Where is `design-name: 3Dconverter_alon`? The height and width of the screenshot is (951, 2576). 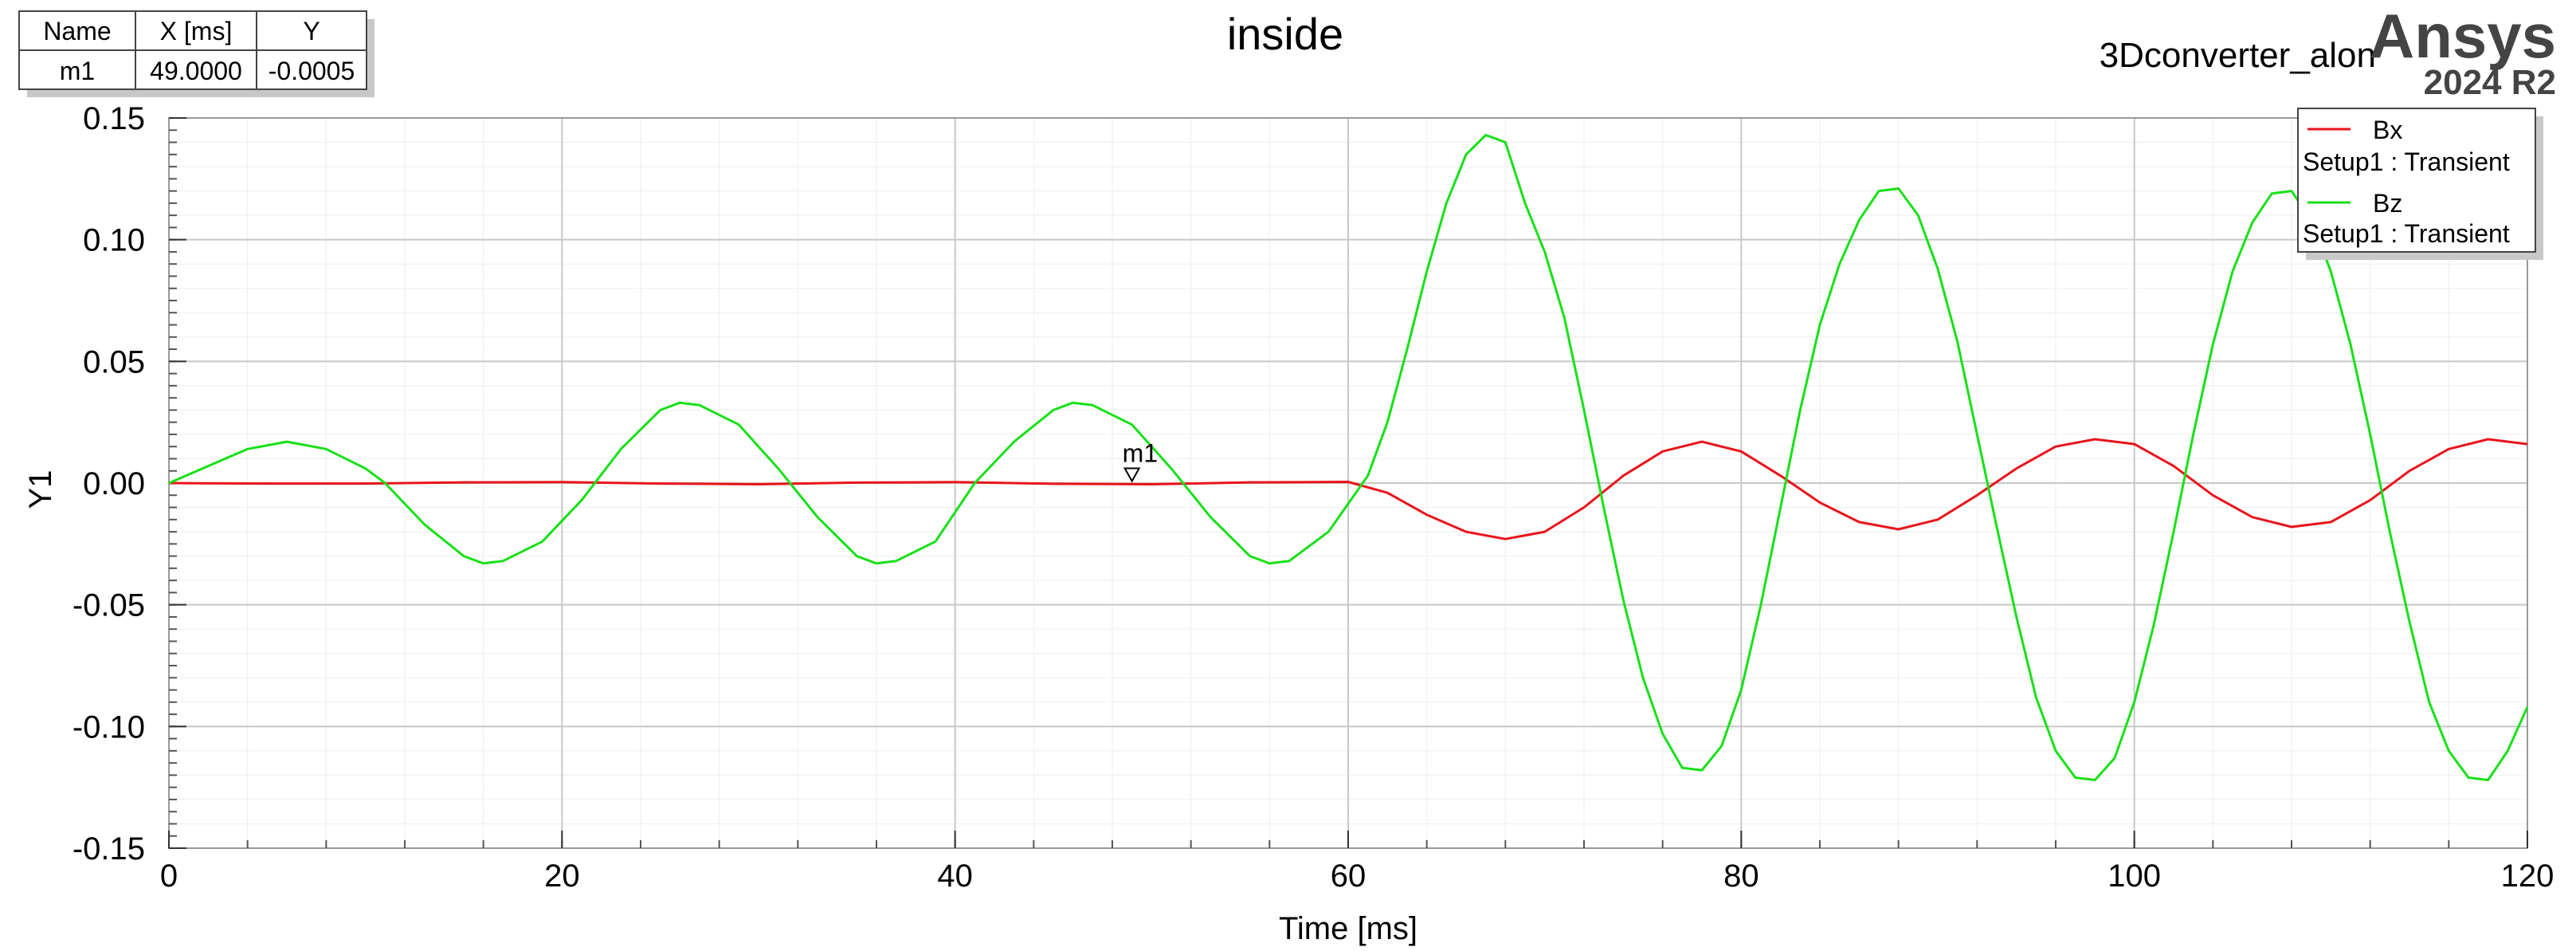
design-name: 3Dconverter_alon is located at coordinates (2238, 55).